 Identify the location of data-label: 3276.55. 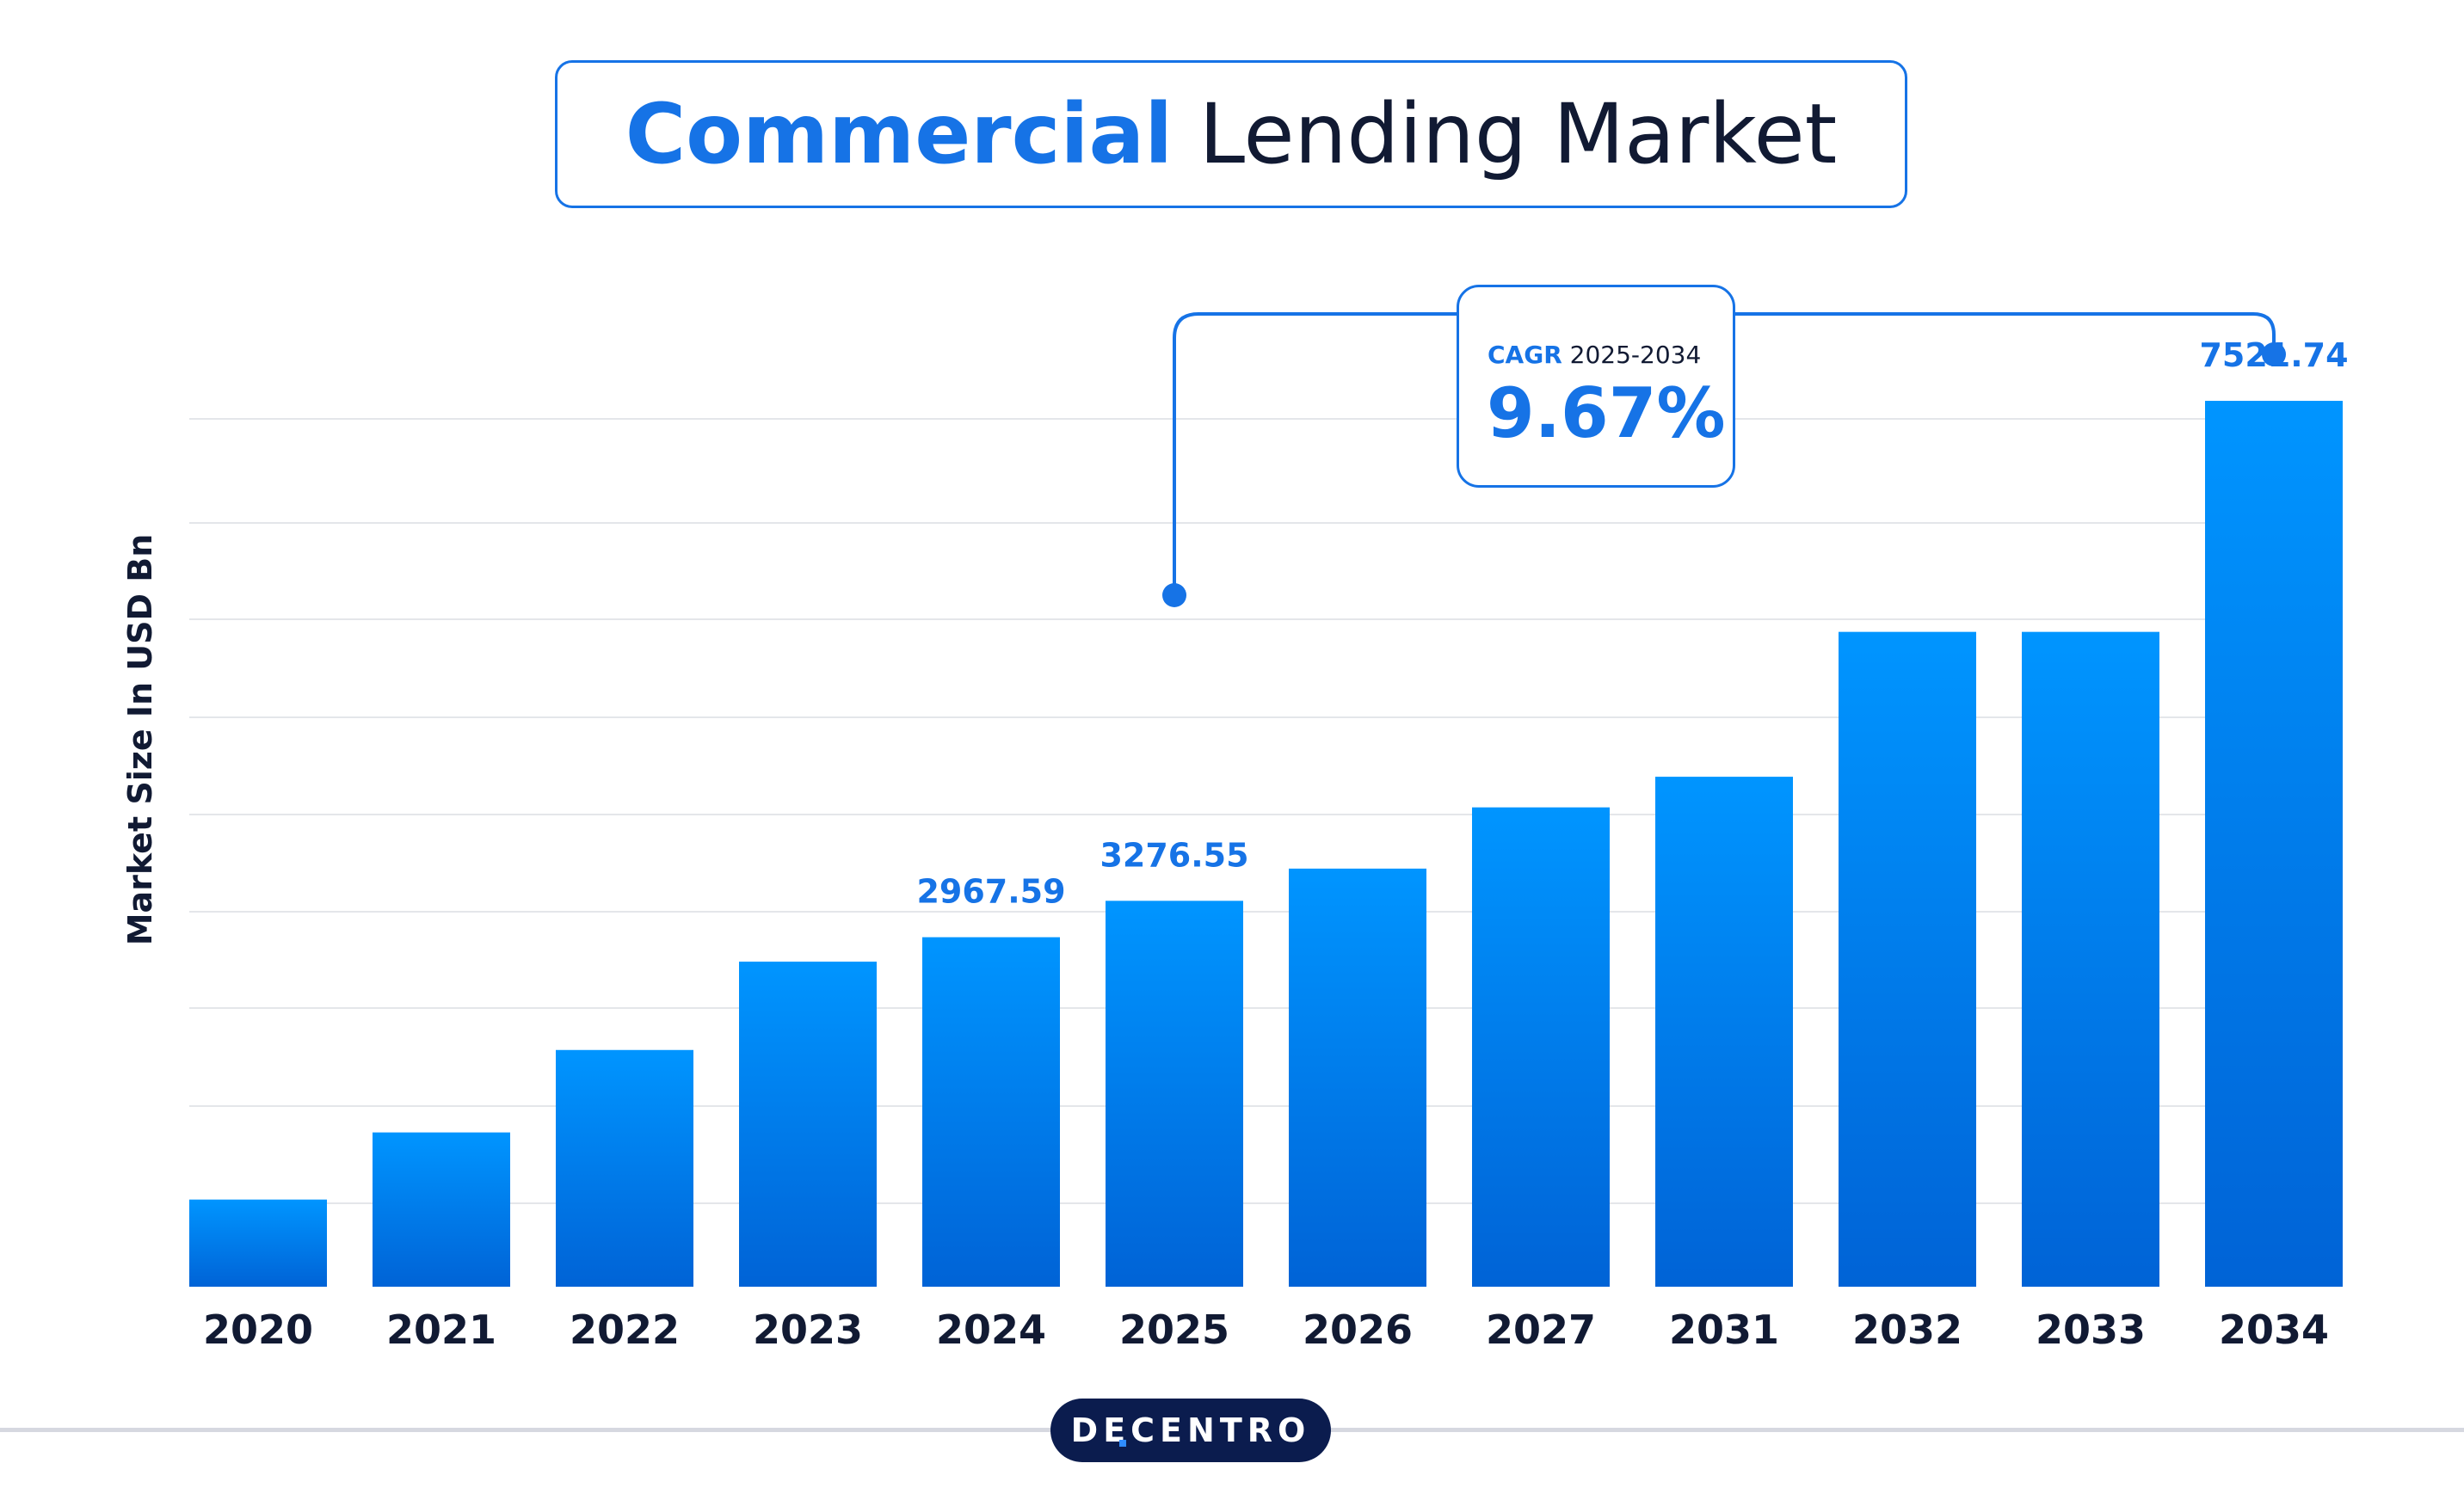
(1174, 855).